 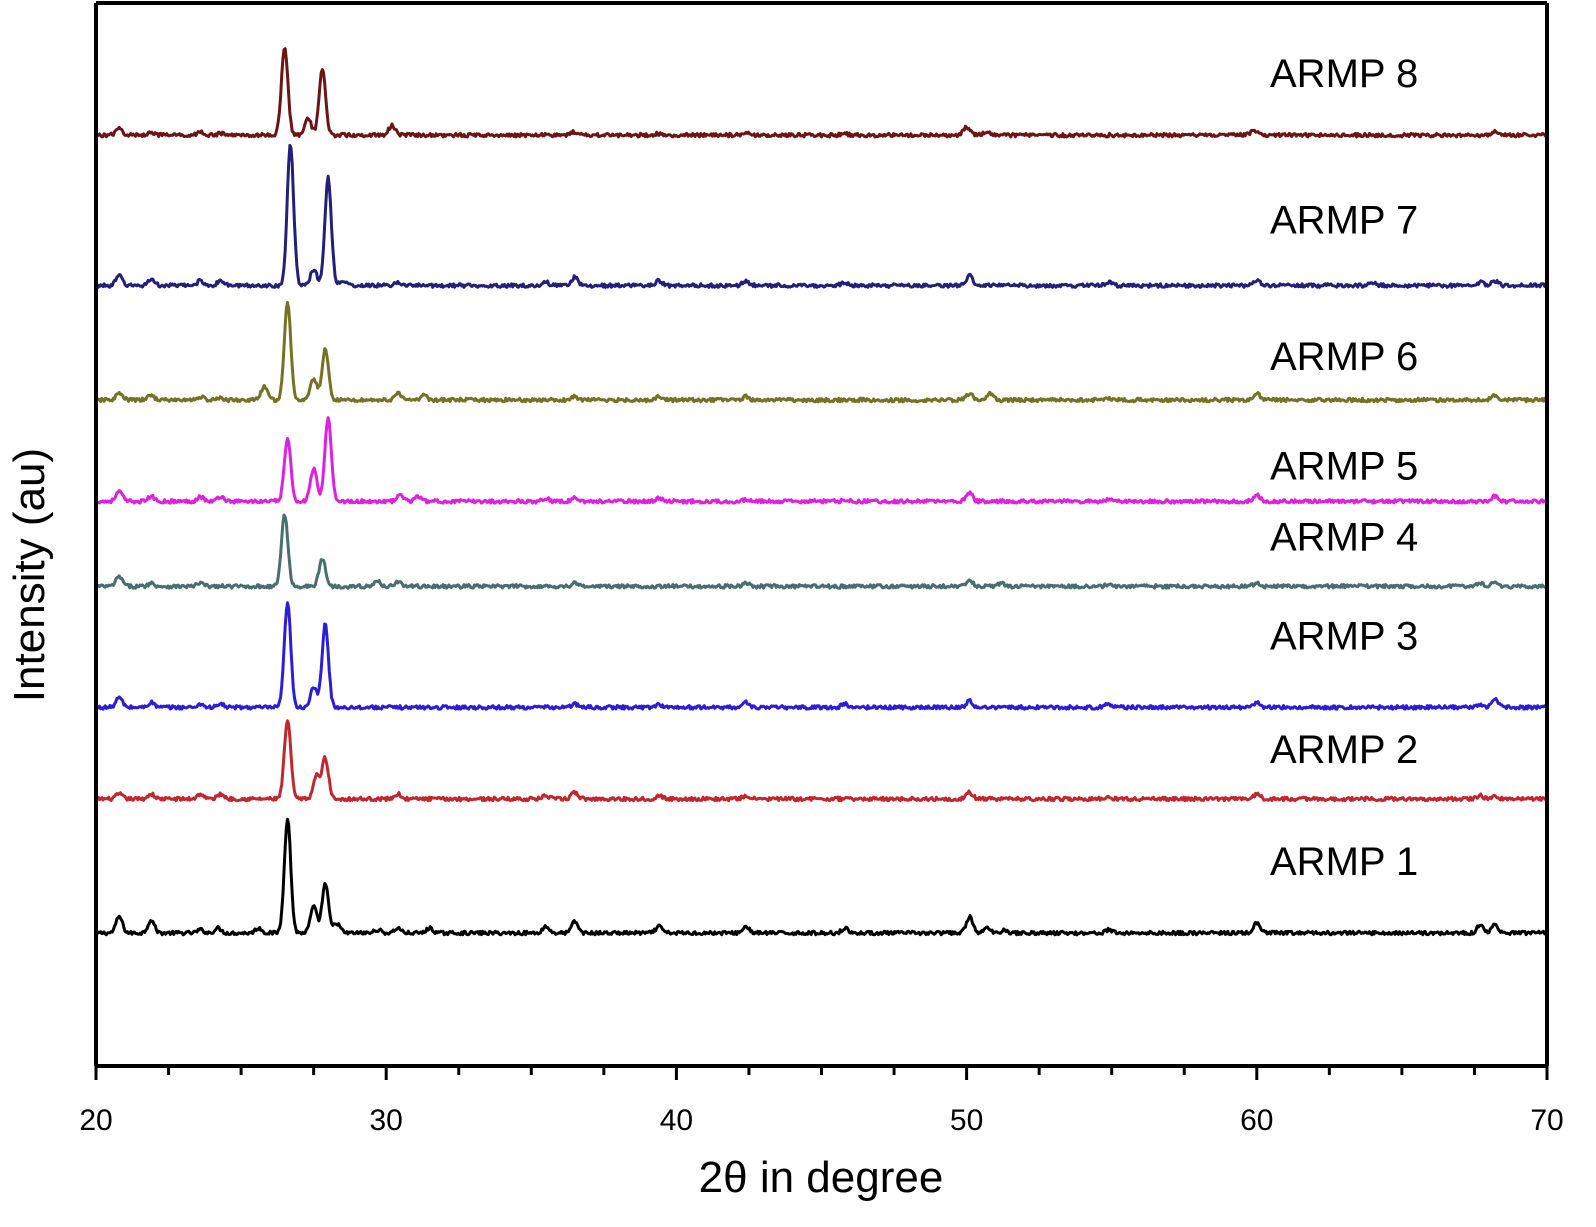 What do you see at coordinates (1344, 74) in the screenshot?
I see `series-label-armp-8: ARMP 8` at bounding box center [1344, 74].